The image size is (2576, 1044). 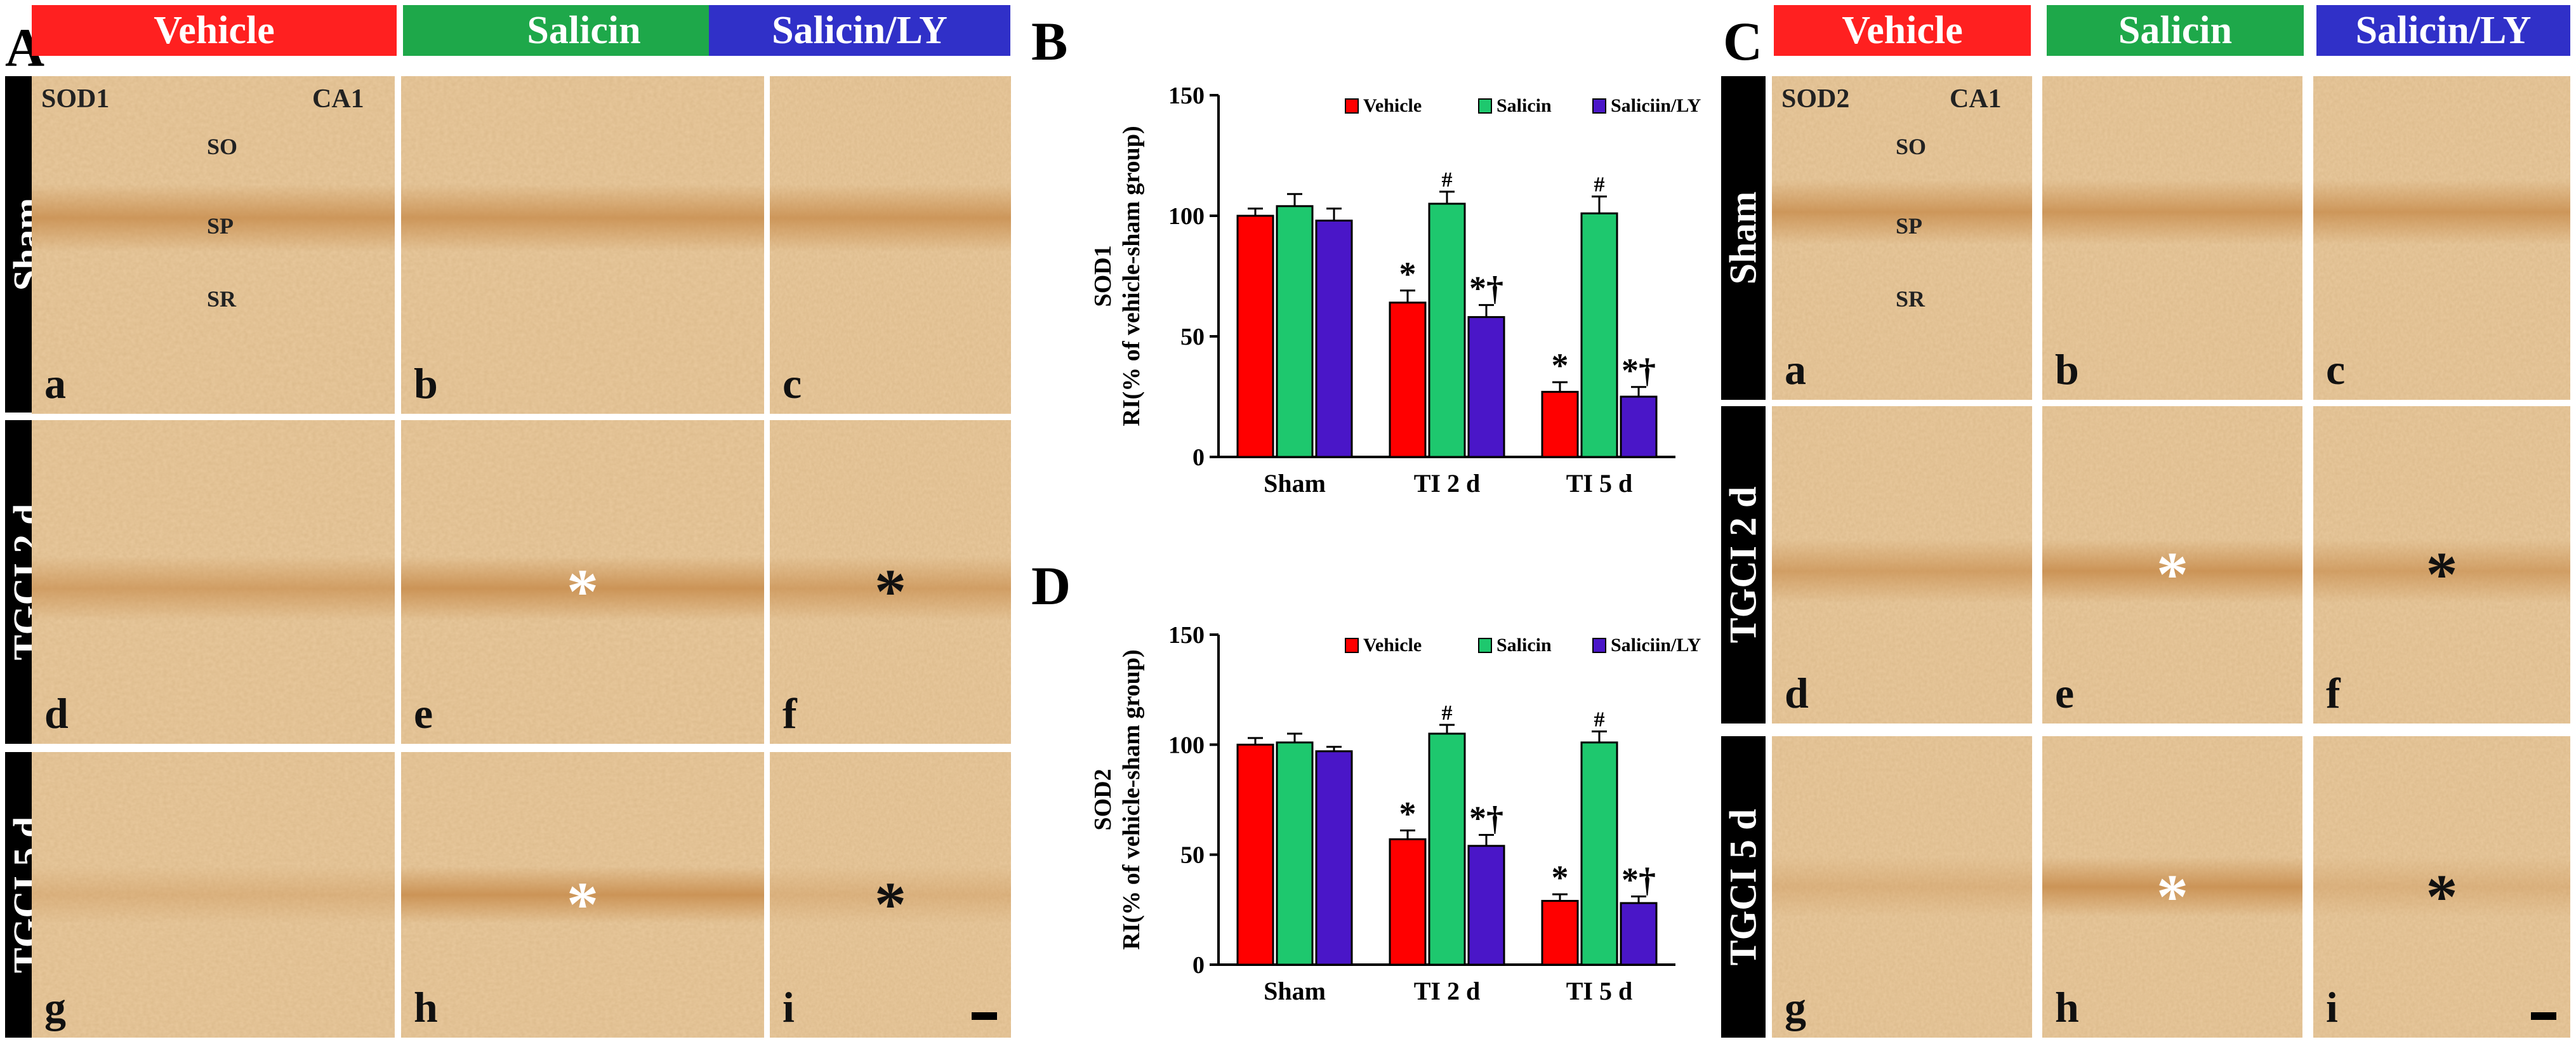 What do you see at coordinates (1976, 99) in the screenshot?
I see `c-region-label: CA1` at bounding box center [1976, 99].